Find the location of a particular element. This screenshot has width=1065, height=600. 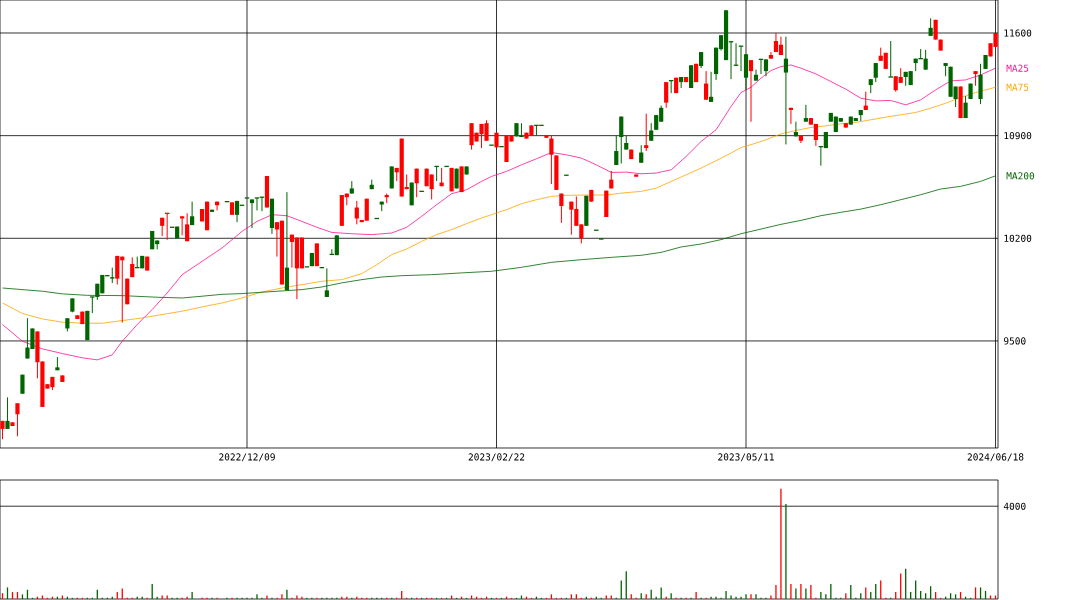

x-tick-label: 2023/05/11 is located at coordinates (746, 457).